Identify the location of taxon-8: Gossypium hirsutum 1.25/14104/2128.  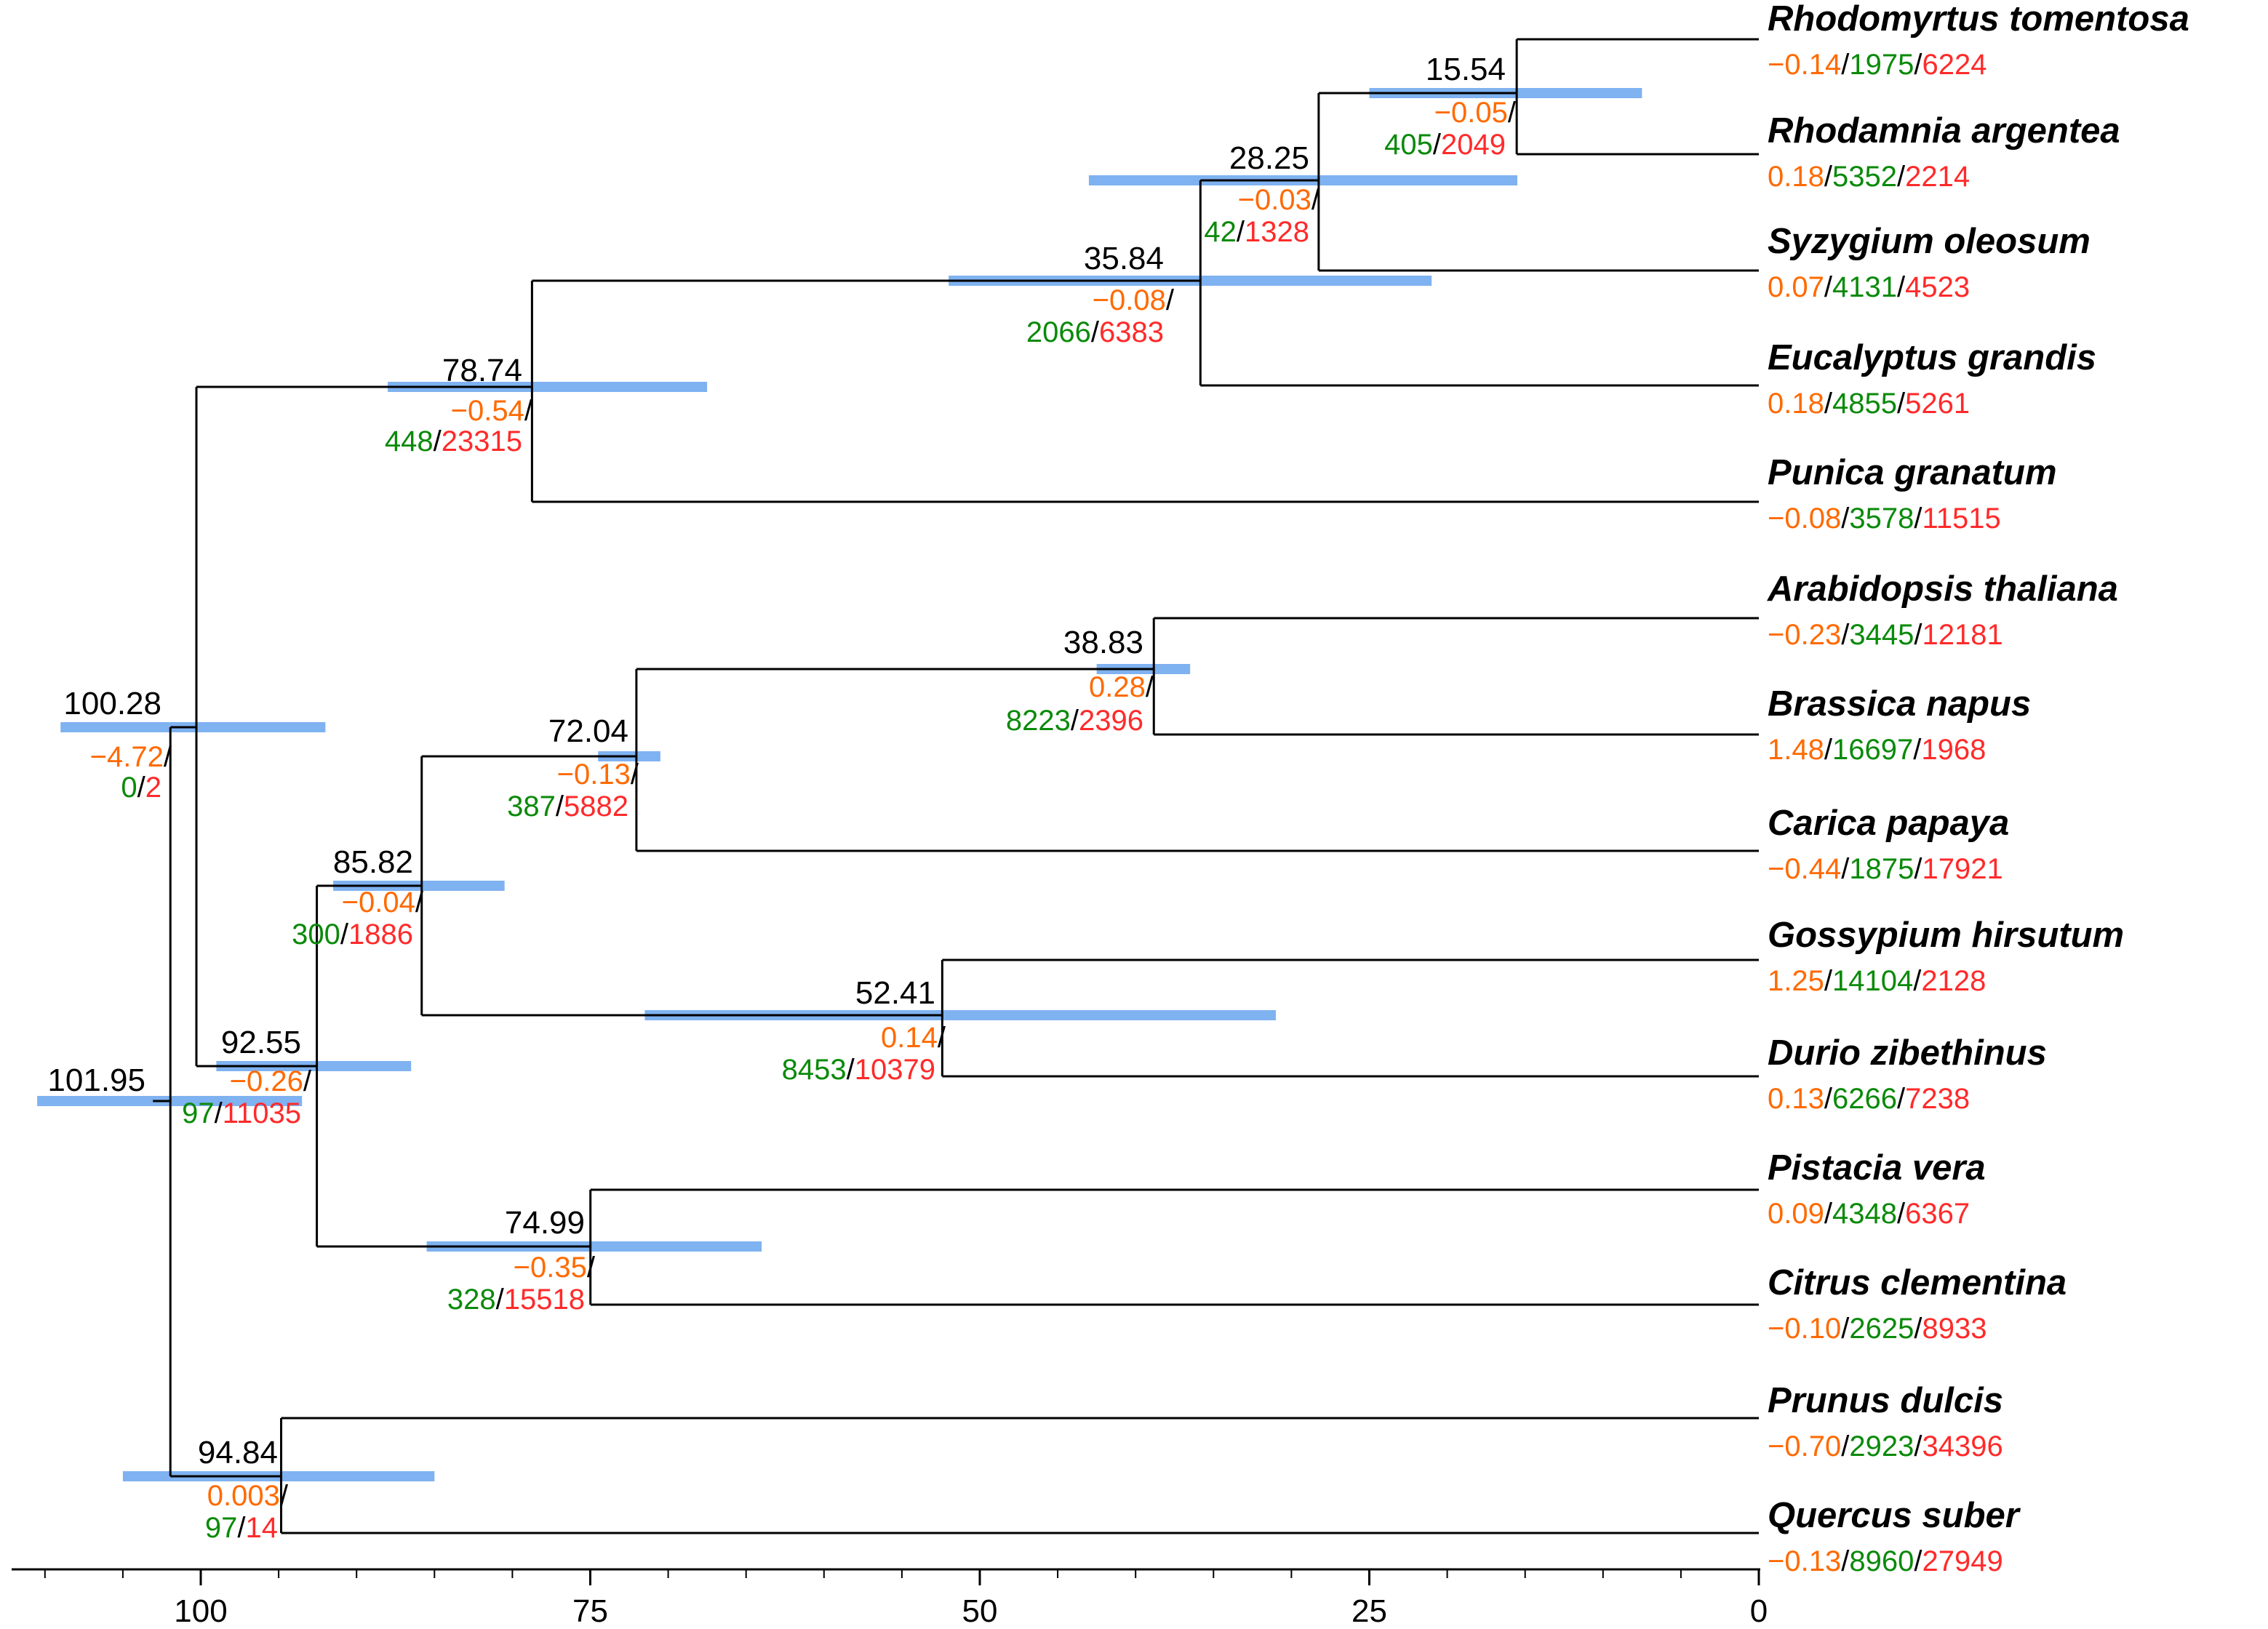
(1946, 956).